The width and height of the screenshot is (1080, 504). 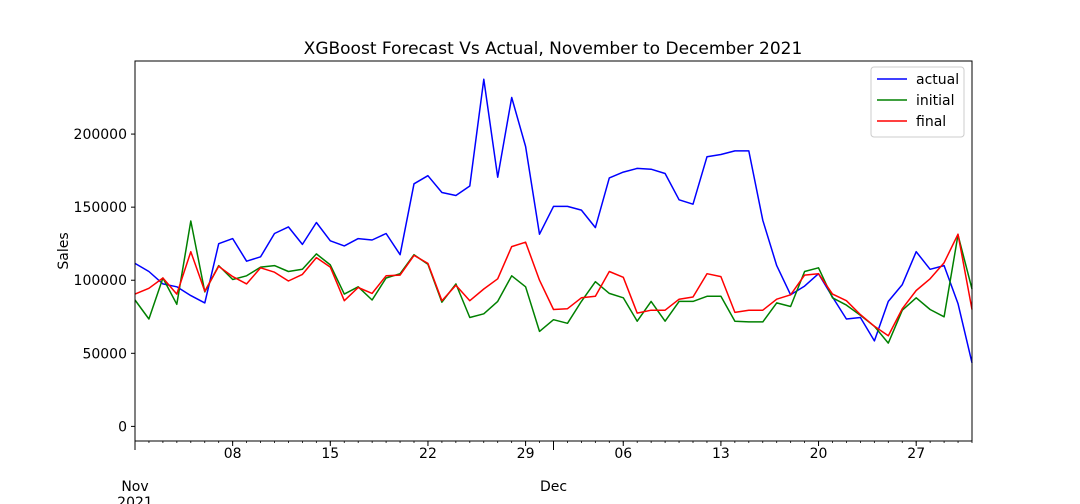 I want to click on x-tick-label: 20, so click(x=819, y=454).